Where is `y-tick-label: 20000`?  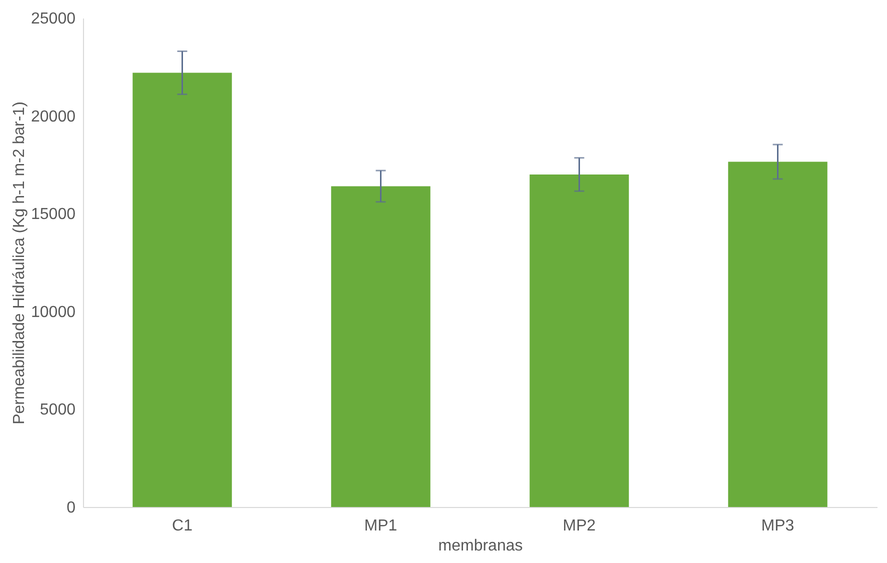 y-tick-label: 20000 is located at coordinates (53, 117).